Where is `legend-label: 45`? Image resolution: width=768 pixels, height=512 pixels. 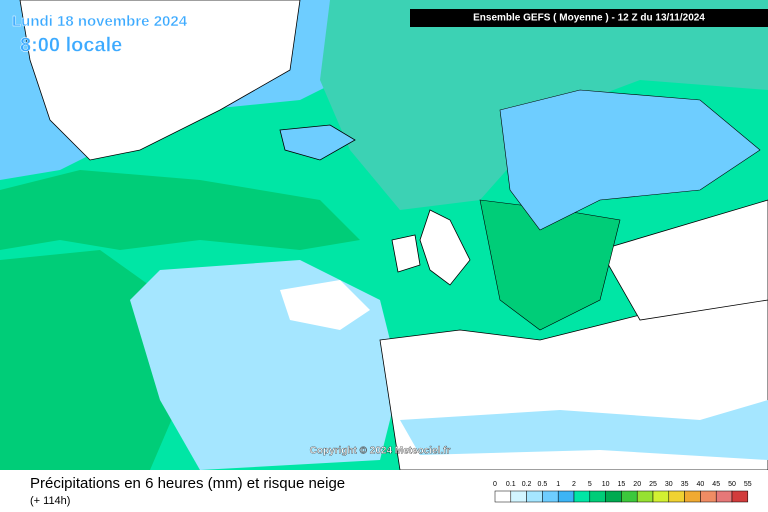 legend-label: 45 is located at coordinates (716, 484).